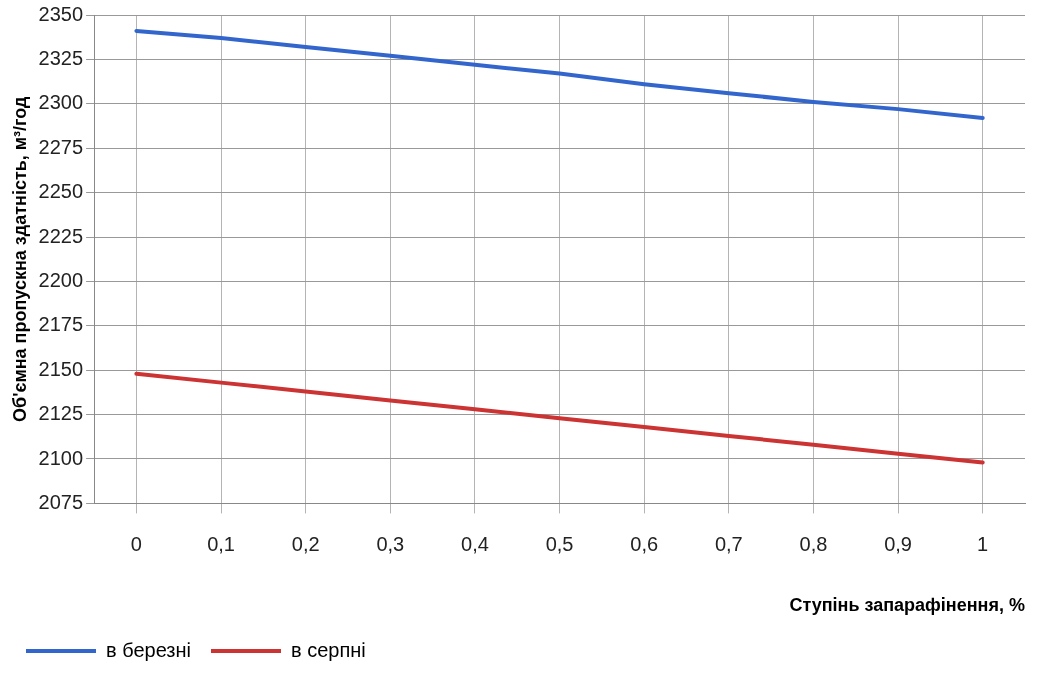 The width and height of the screenshot is (1045, 677). I want to click on y-tick-label: 2350, so click(61, 13).